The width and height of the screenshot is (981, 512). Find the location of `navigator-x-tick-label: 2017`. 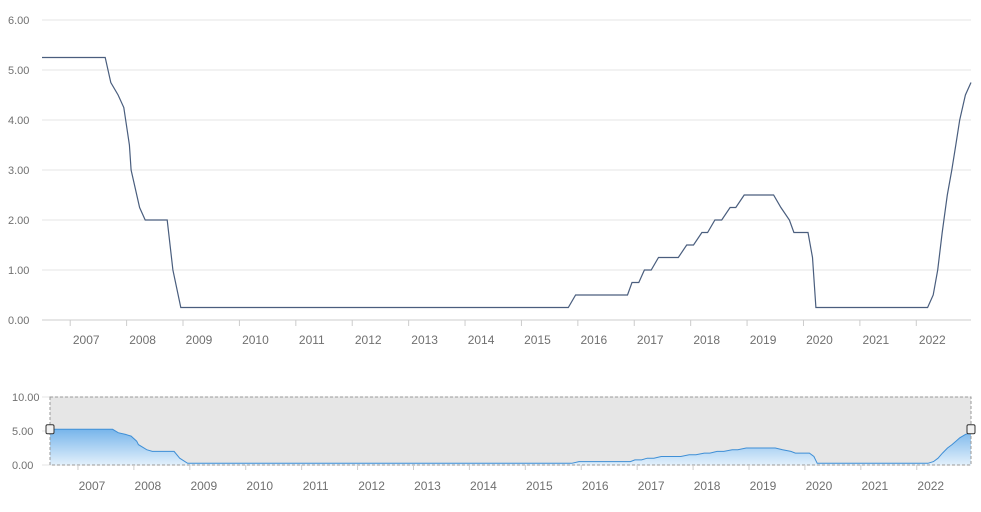

navigator-x-tick-label: 2017 is located at coordinates (651, 486).